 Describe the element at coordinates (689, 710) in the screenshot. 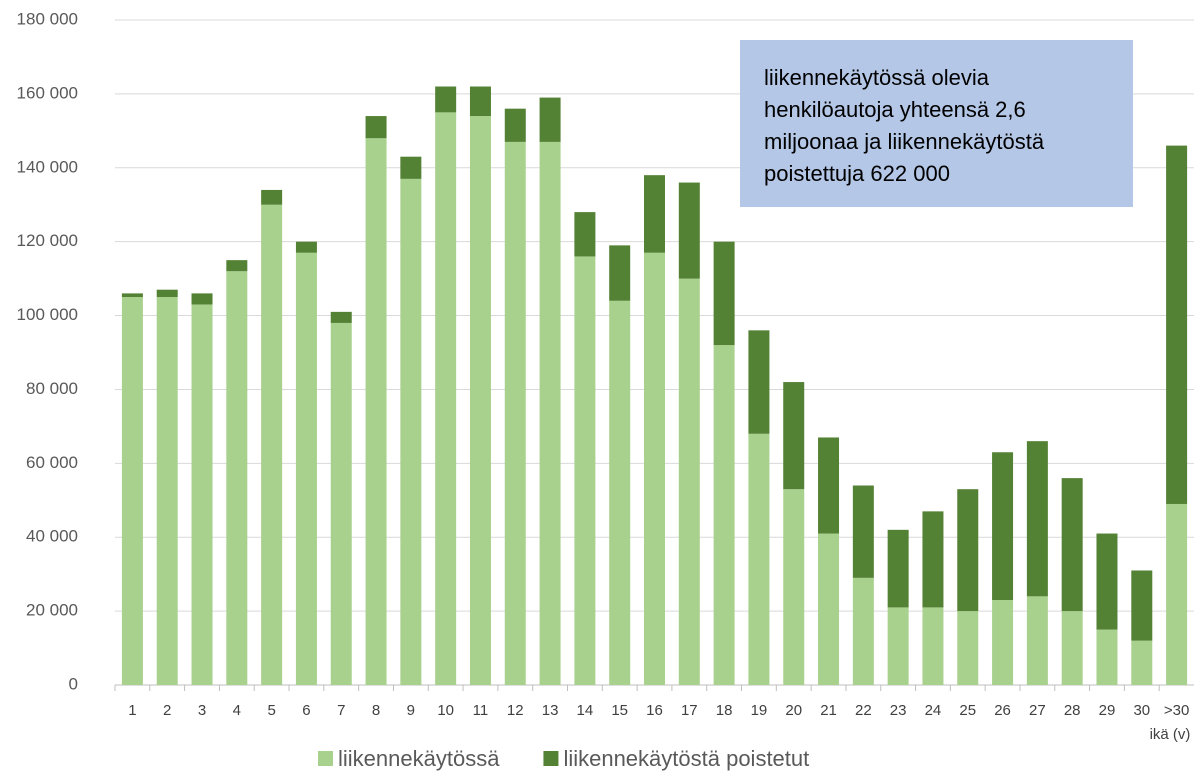

I see `x-tick-label: 17` at that location.